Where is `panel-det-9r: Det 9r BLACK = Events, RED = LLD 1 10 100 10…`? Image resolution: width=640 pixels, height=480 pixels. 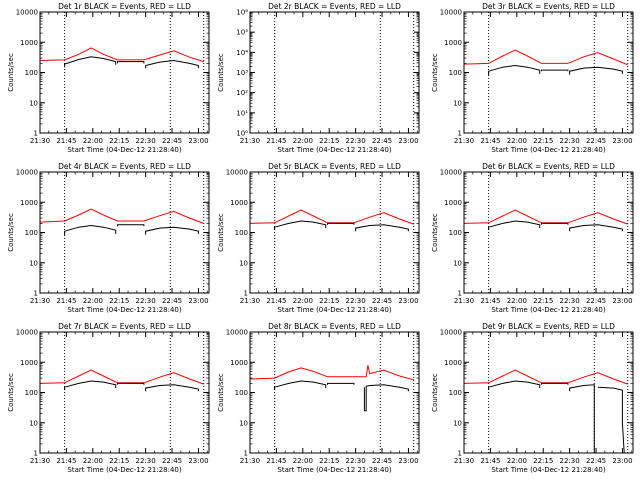
panel-det-9r: Det 9r BLACK = Events, RED = LLD 1 10 100 10… is located at coordinates (532, 398).